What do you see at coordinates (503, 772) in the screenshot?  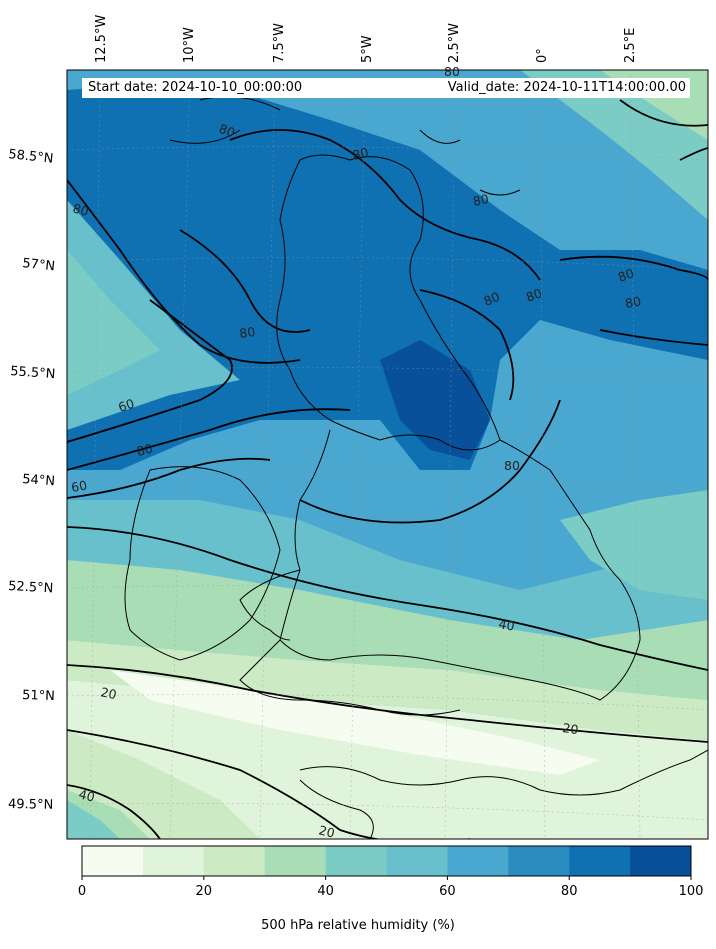 I see `coast-france` at bounding box center [503, 772].